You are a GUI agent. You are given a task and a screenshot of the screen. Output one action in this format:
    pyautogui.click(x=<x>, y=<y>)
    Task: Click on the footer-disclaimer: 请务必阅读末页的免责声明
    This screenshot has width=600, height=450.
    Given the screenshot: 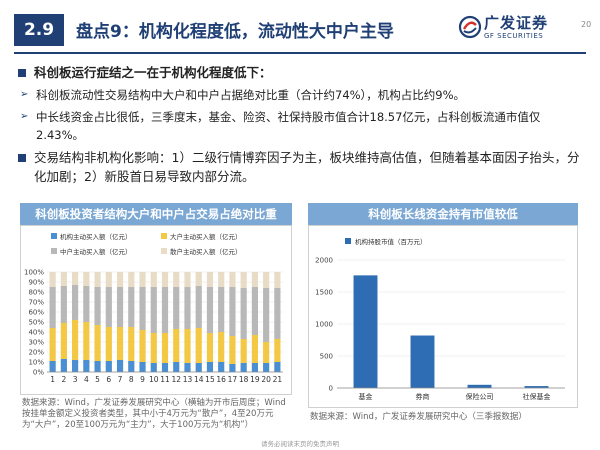 What is the action you would take?
    pyautogui.click(x=300, y=444)
    